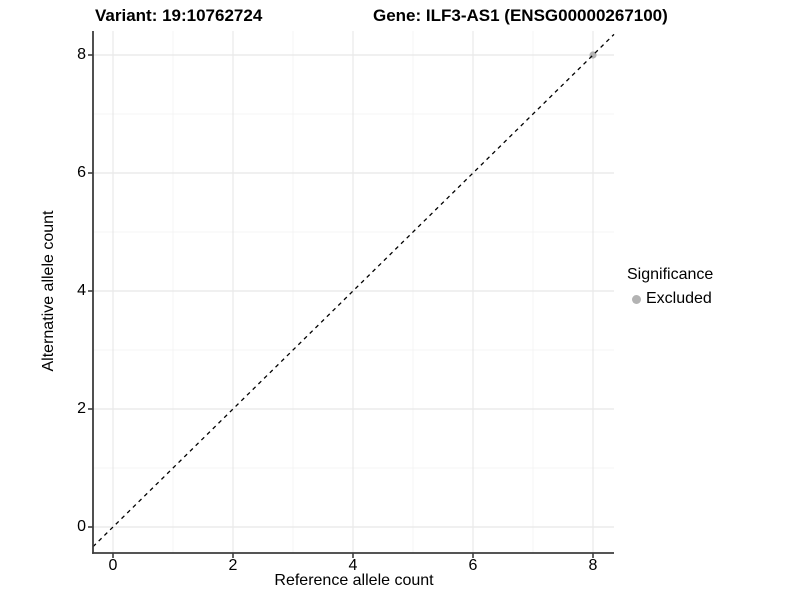 This screenshot has height=600, width=800. What do you see at coordinates (233, 565) in the screenshot?
I see `x-tick-label: 2` at bounding box center [233, 565].